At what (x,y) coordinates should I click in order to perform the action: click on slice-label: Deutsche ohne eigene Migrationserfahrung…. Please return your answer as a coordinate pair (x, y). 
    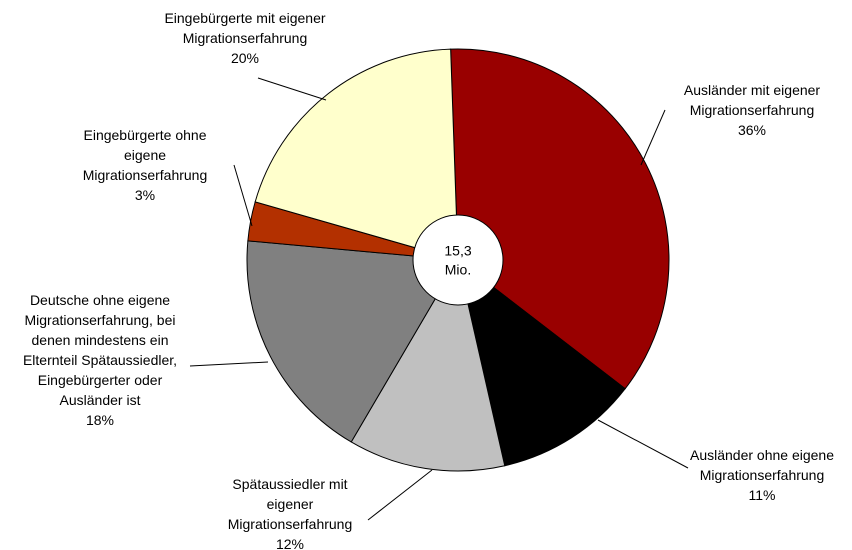
    Looking at the image, I should click on (100, 360).